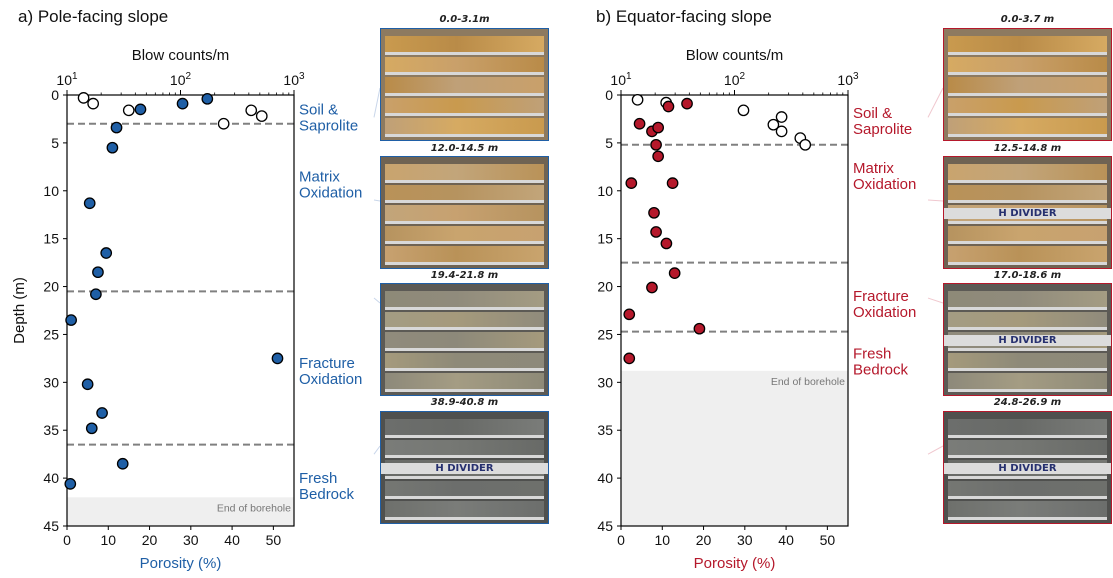  Describe the element at coordinates (621, 540) in the screenshot. I see `x-bottom-tick-label: 0` at that location.